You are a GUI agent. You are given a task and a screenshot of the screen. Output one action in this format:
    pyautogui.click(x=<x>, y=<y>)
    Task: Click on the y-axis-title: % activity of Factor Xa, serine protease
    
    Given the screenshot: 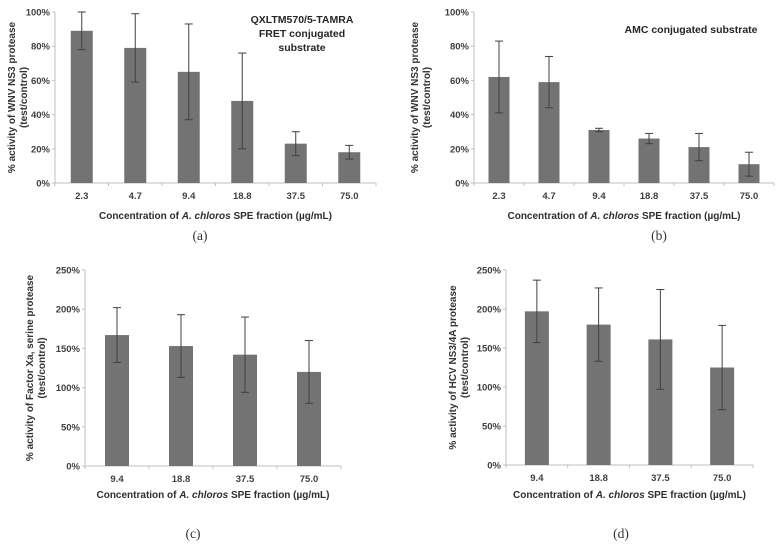 What is the action you would take?
    pyautogui.click(x=30, y=367)
    